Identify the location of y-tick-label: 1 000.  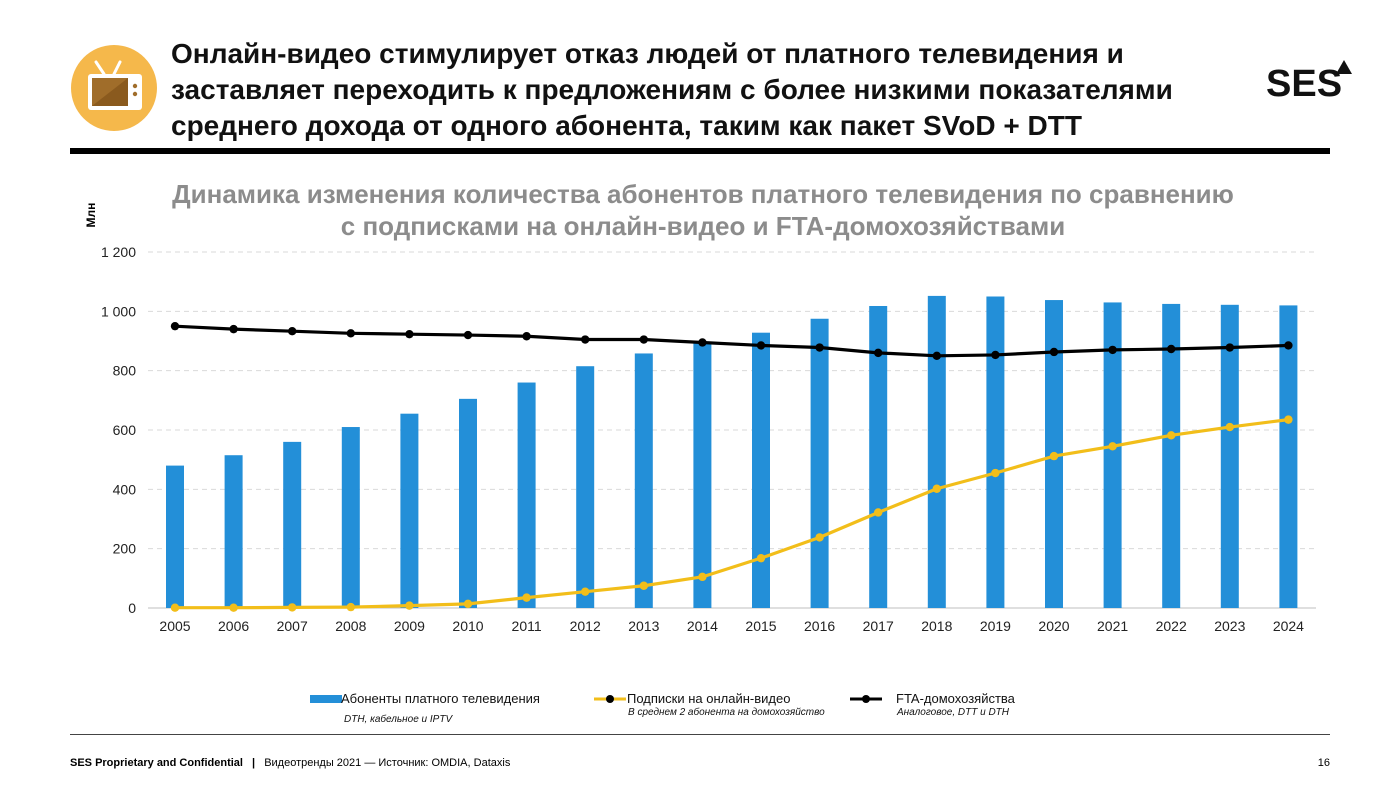
(118, 311).